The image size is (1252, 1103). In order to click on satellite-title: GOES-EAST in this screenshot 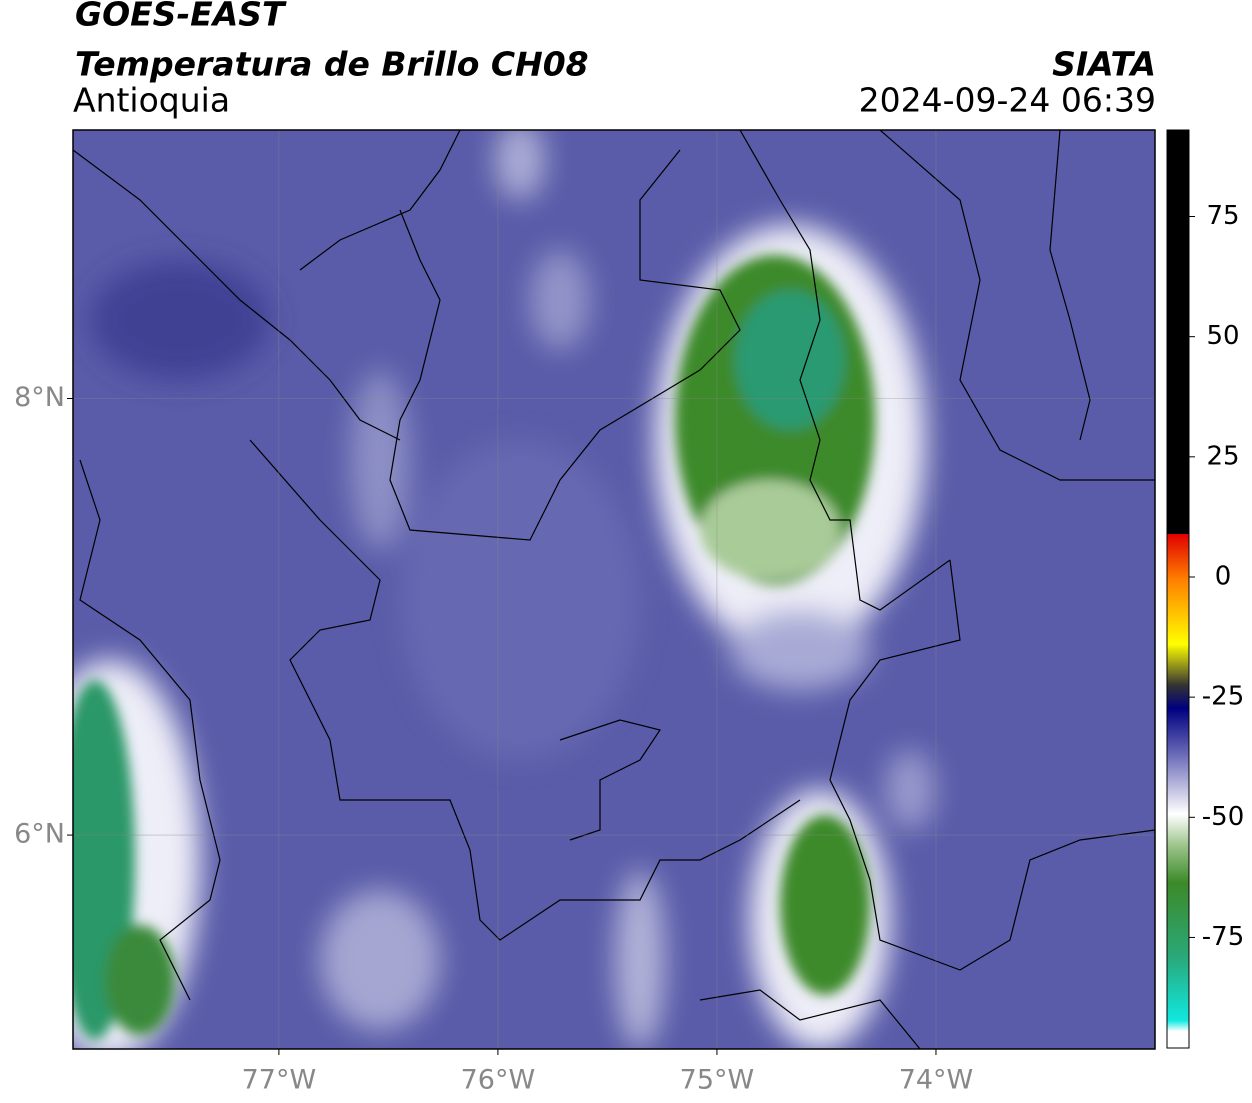, I will do `click(181, 17)`.